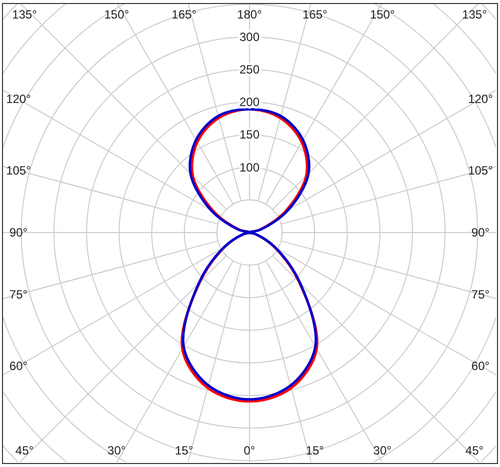  What do you see at coordinates (249, 102) in the screenshot?
I see `y-tick-label: 200` at bounding box center [249, 102].